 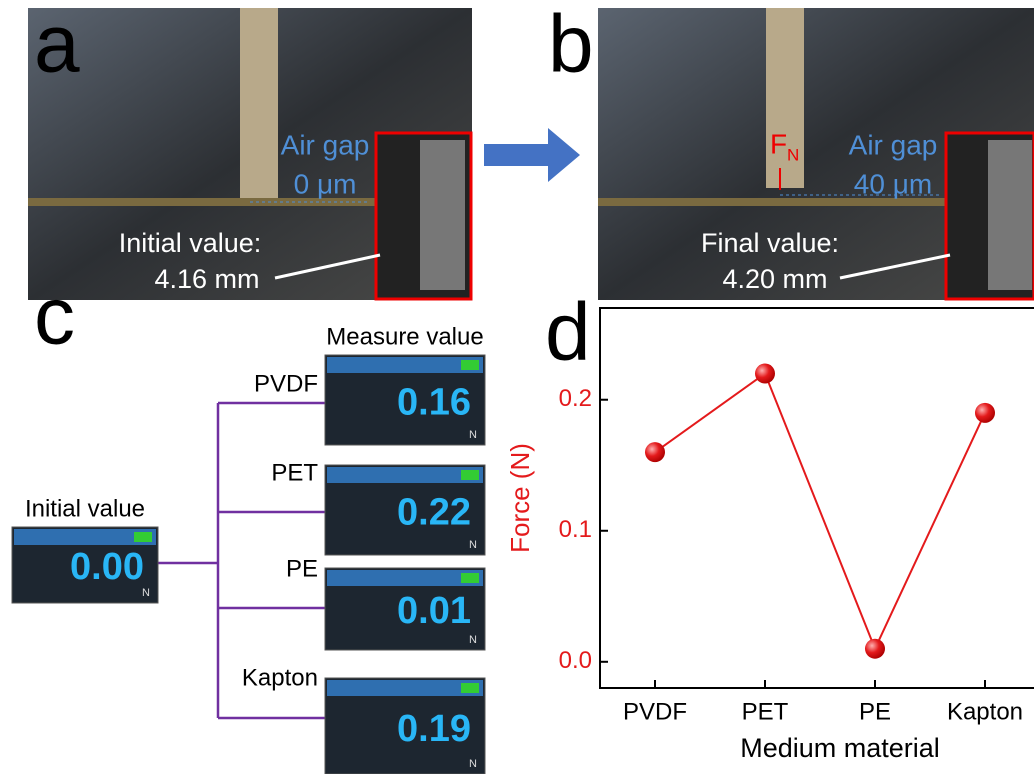 I want to click on y-tick-label: 0.1, so click(x=575, y=529).